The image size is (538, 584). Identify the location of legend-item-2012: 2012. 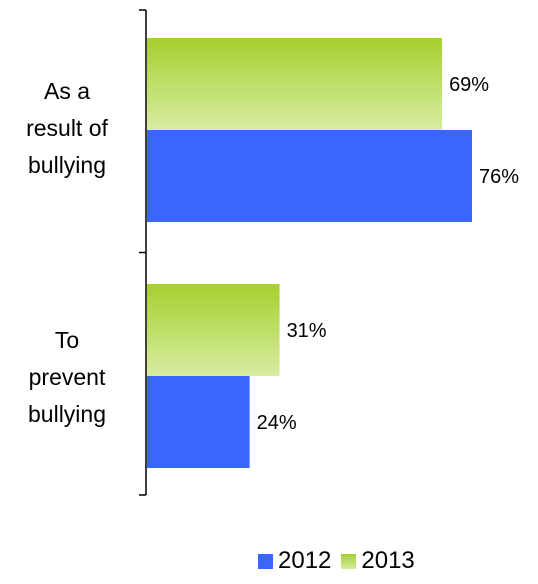
(294, 561).